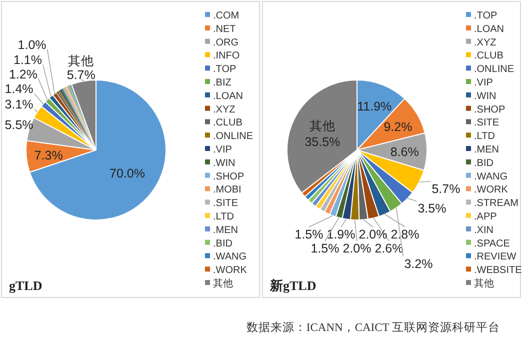 The height and width of the screenshot is (341, 522). I want to click on legend-label: .SPACE, so click(492, 244).